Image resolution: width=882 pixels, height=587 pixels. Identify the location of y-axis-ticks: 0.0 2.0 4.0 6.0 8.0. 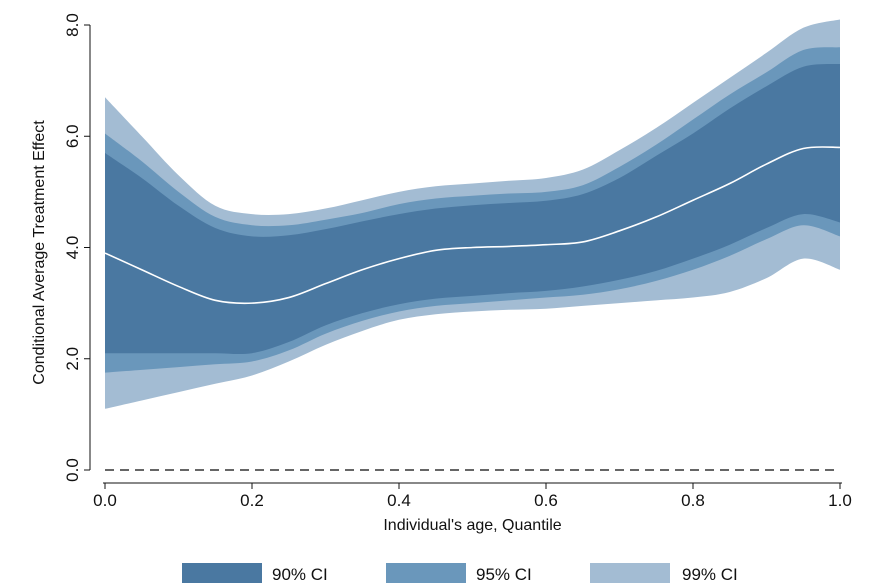
(76, 247).